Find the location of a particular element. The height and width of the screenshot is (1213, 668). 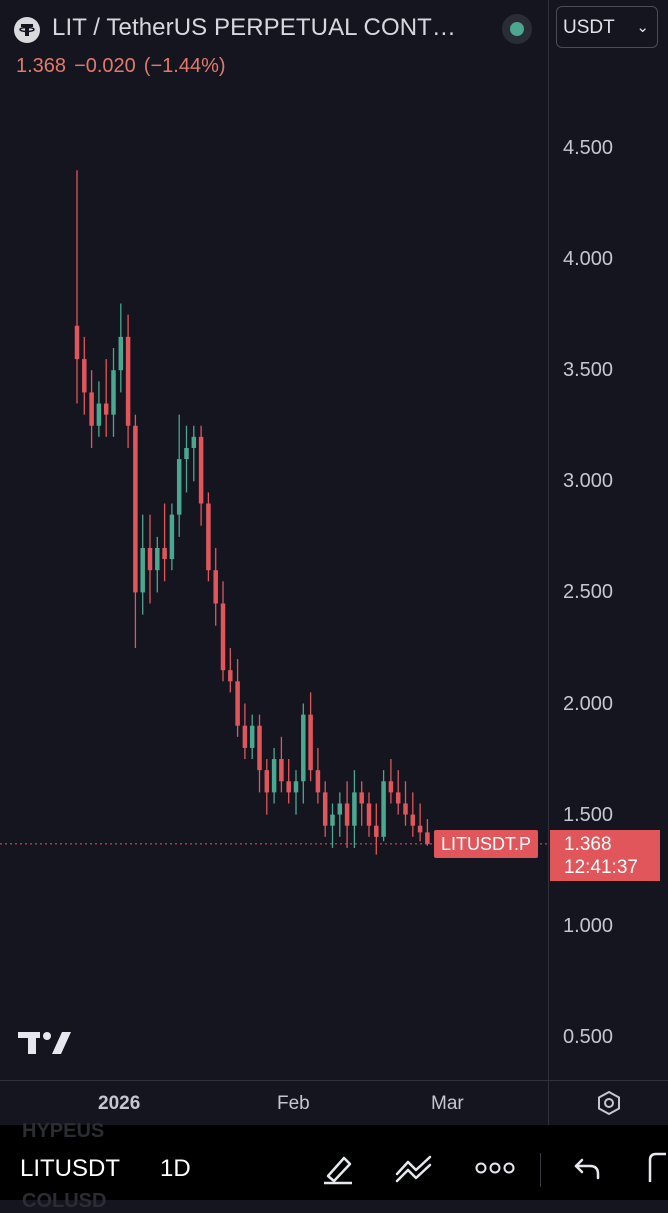

y-tick-label: 1.000 is located at coordinates (588, 925).